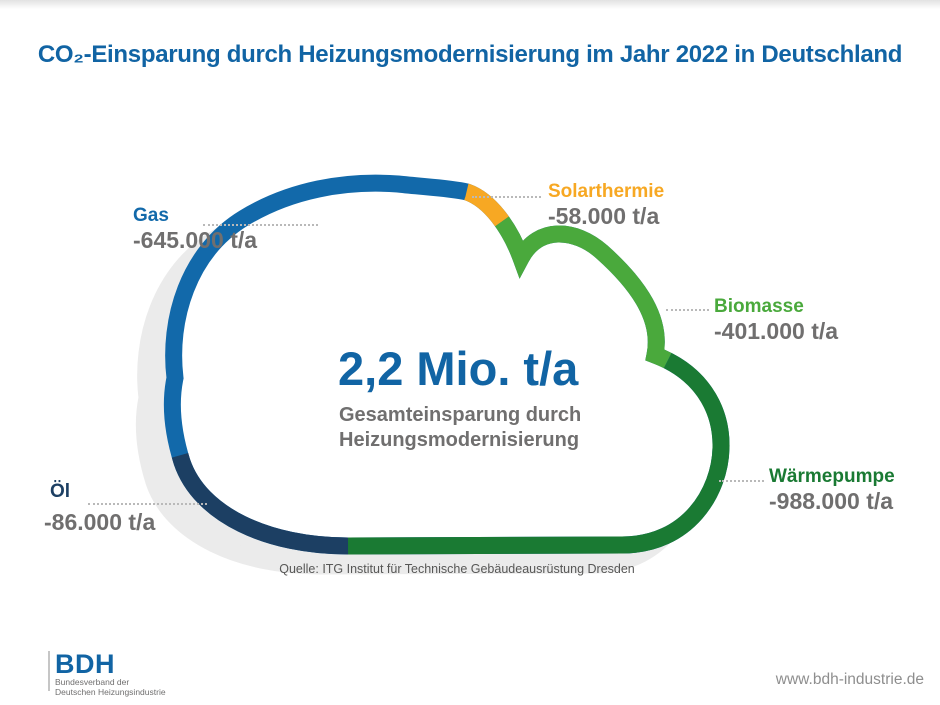 The height and width of the screenshot is (705, 940). Describe the element at coordinates (470, 4) in the screenshot. I see `top-gradient-strip` at that location.